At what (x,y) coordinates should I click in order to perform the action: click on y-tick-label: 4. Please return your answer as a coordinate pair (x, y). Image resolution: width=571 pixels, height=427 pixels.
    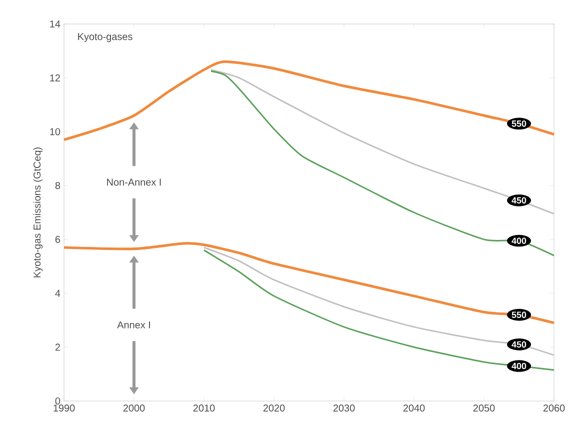
    Looking at the image, I should click on (57, 293).